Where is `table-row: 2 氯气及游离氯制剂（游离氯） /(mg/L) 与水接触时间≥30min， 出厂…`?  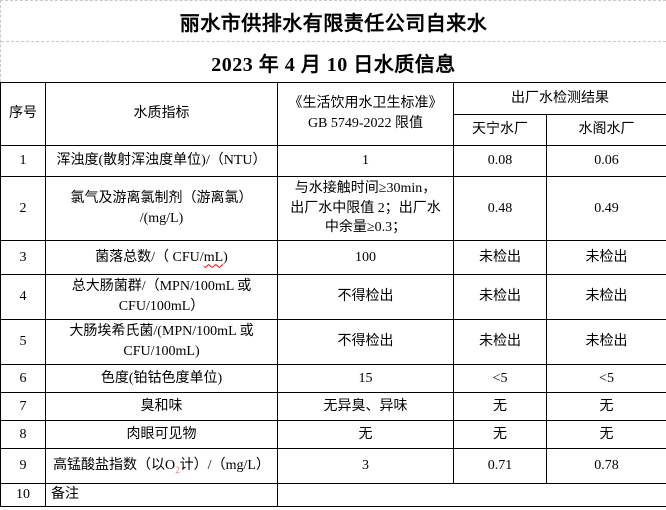 table-row: 2 氯气及游离氯制剂（游离氯） /(mg/L) 与水接触时间≥30min， 出厂… is located at coordinates (333, 208).